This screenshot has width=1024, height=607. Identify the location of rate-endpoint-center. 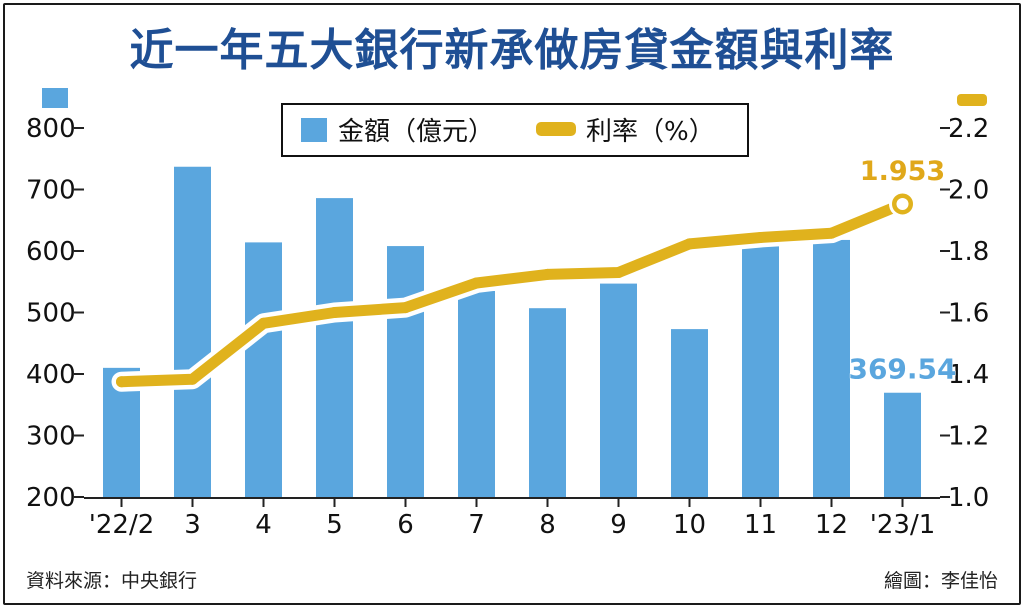
(902, 203).